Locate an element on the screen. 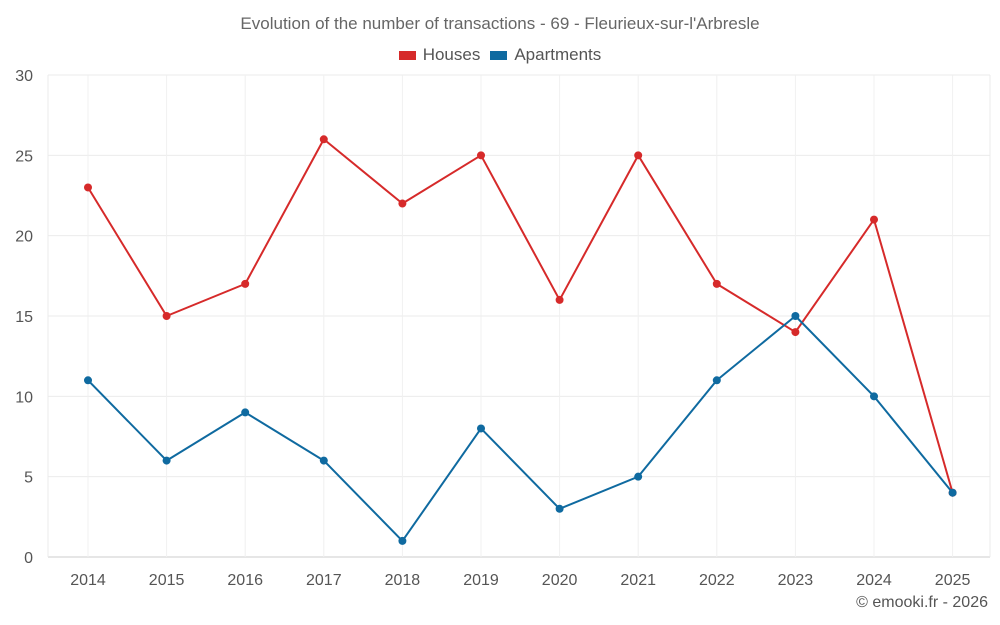 The image size is (1000, 625). y-tick-label: 15 is located at coordinates (24, 317).